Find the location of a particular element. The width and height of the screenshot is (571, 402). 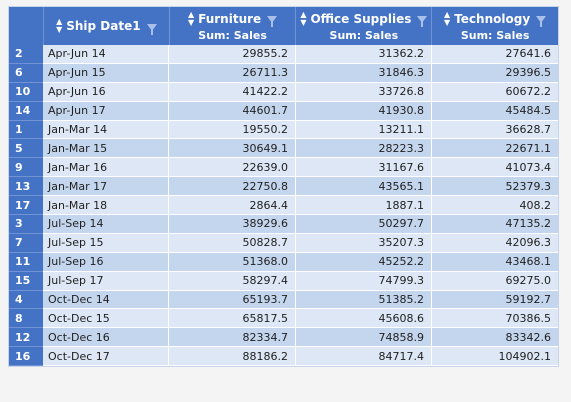

table-row: 13 Jan-Mar 17 22750.8 43565.1 52379.3 is located at coordinates (283, 187).